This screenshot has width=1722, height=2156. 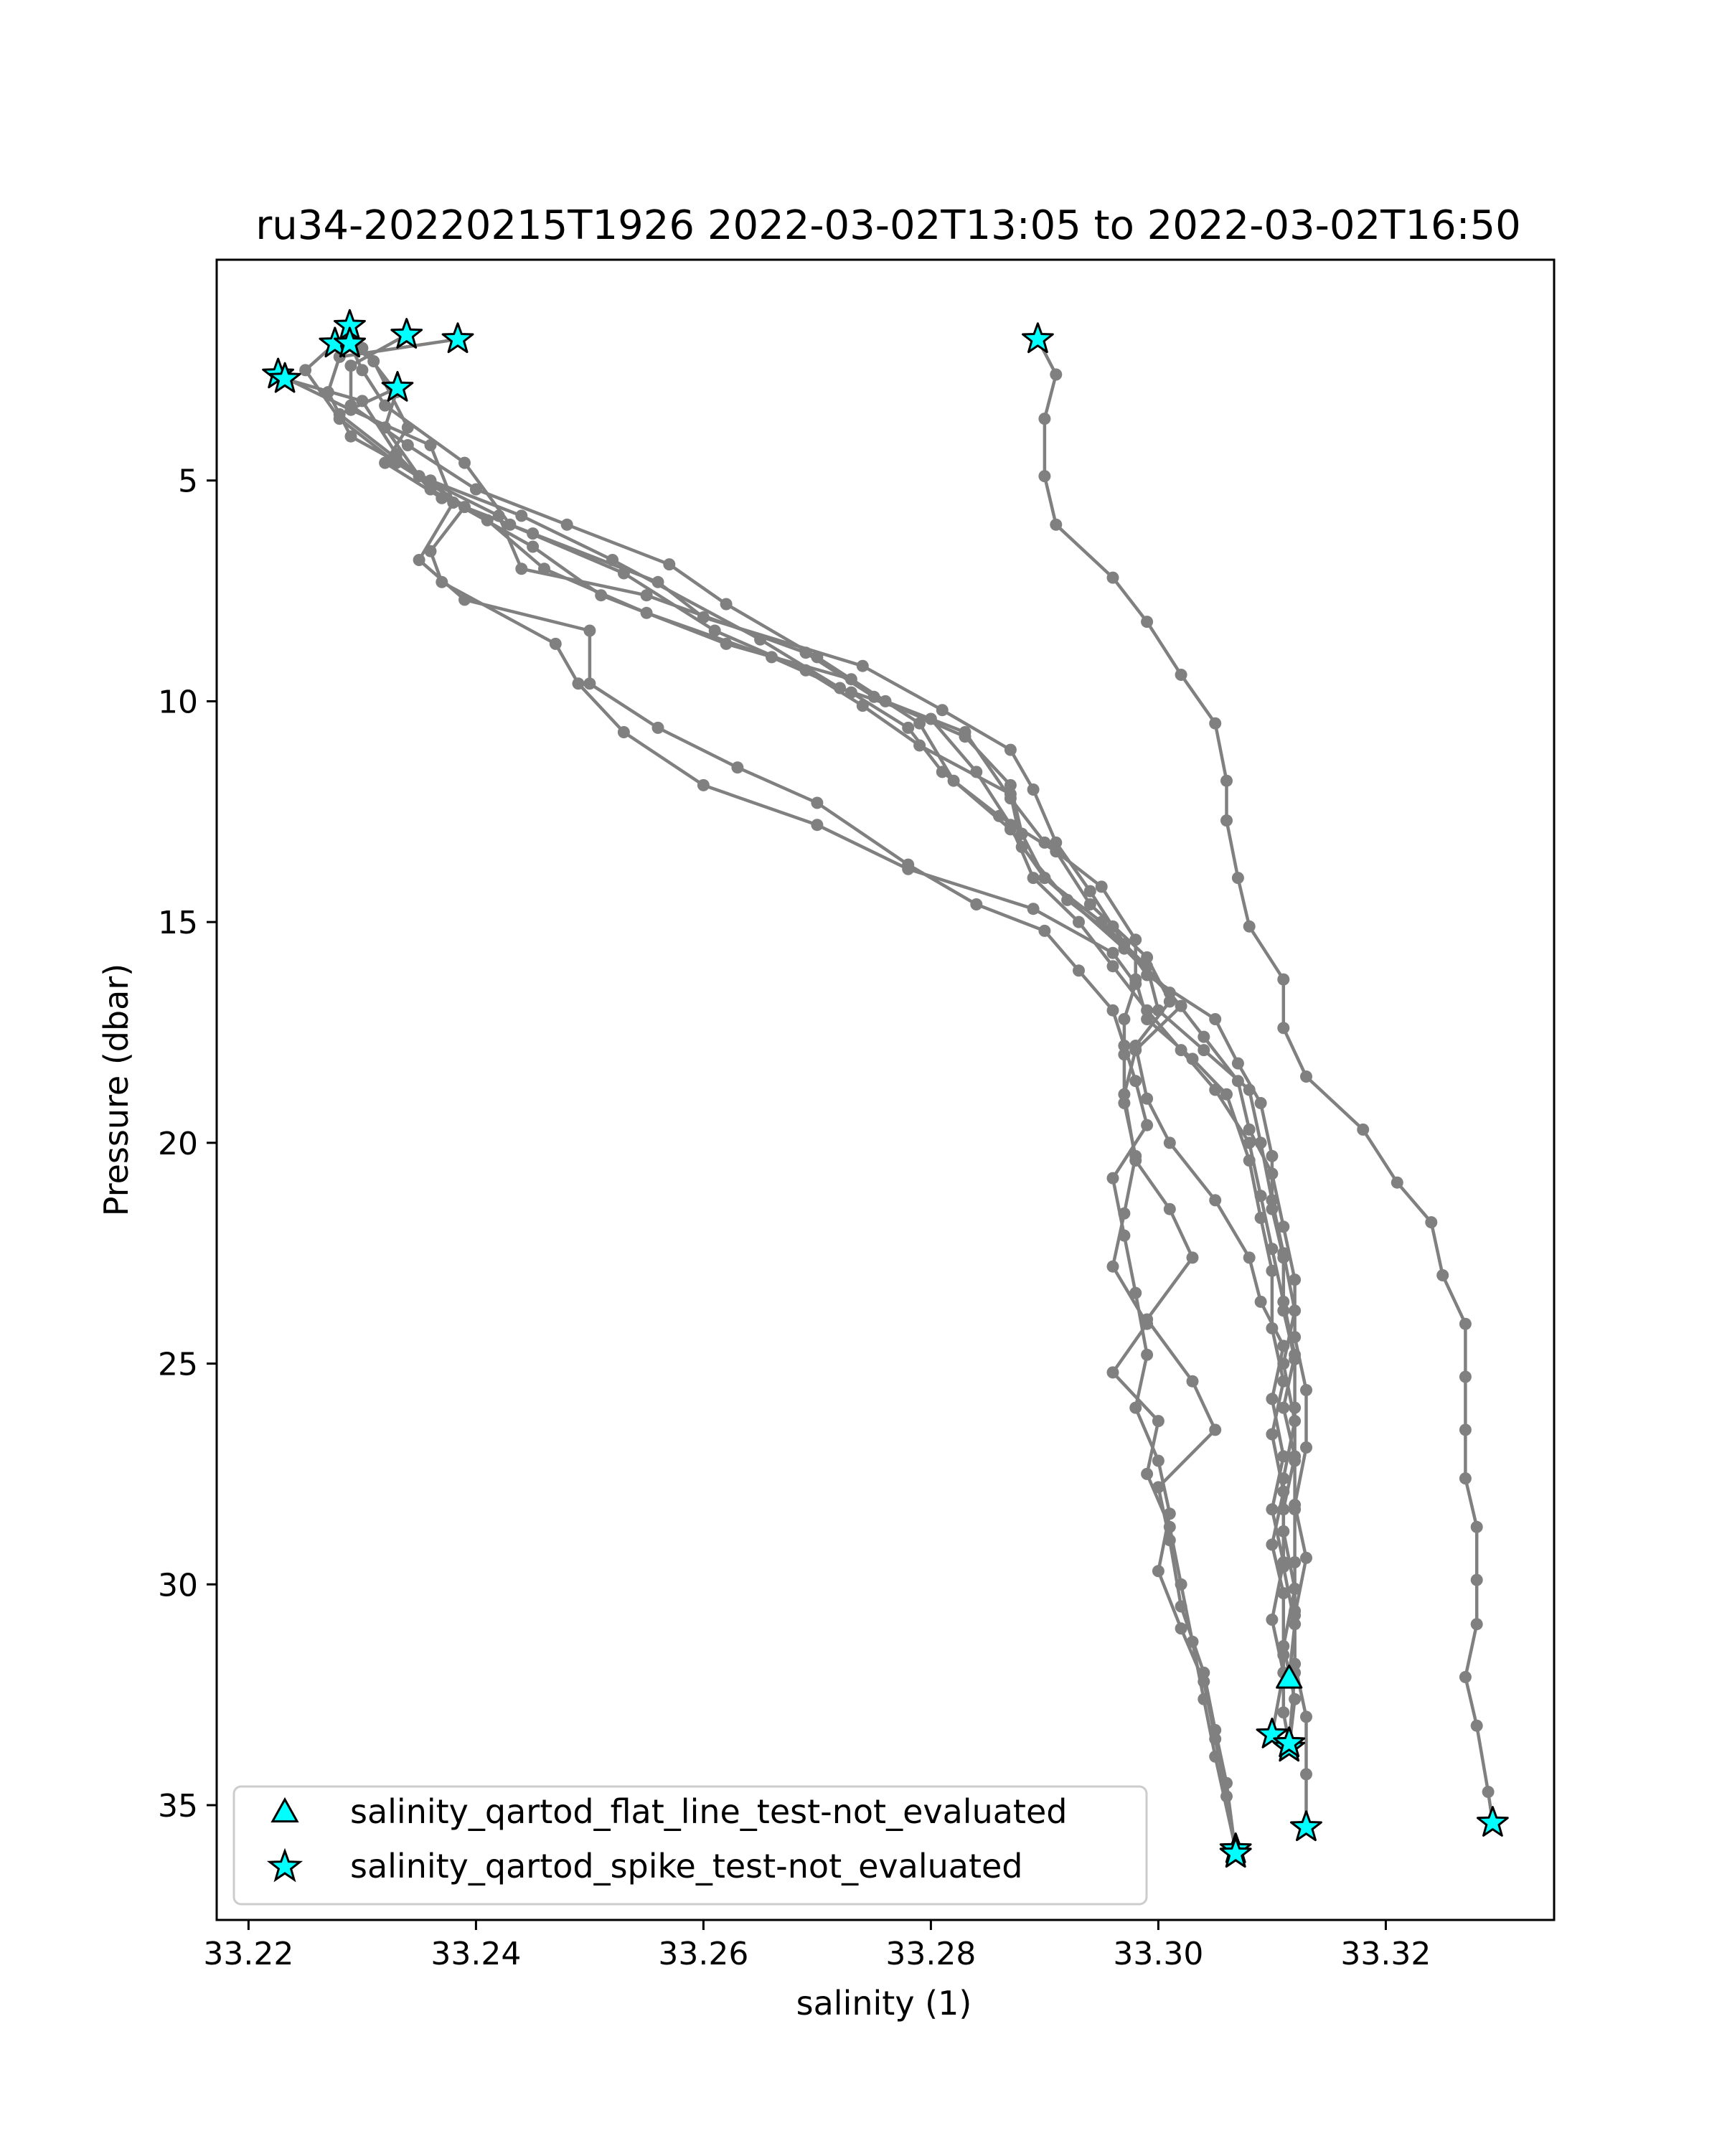 I want to click on x-axis-label: salinity (1), so click(x=884, y=2004).